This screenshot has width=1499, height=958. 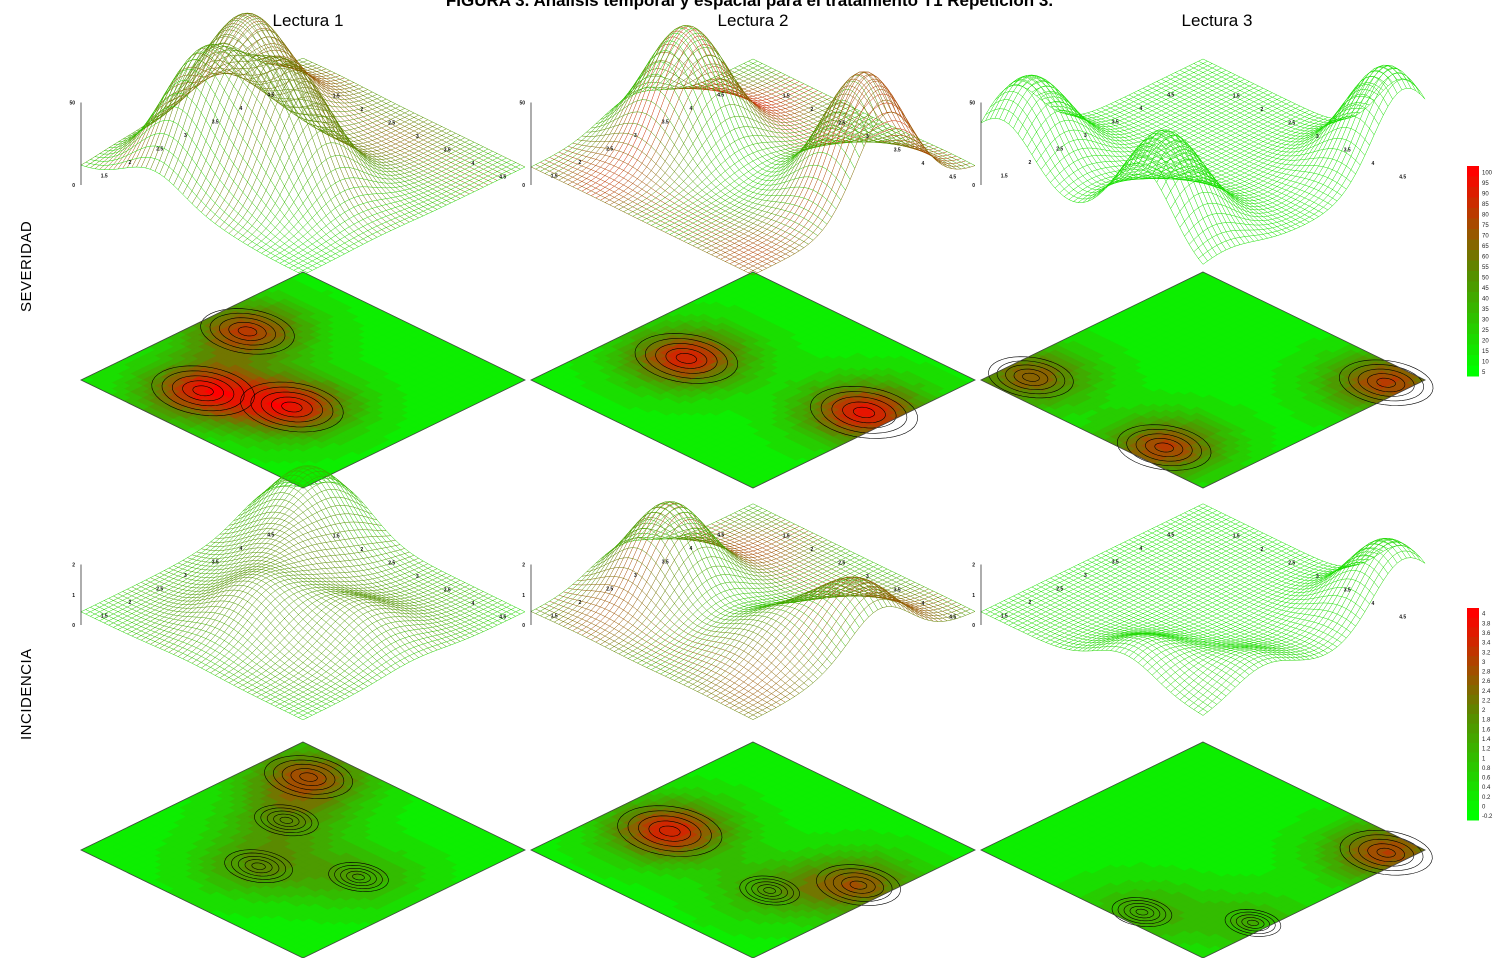 I want to click on surface-severidad-1: 0501.51.5222.52.53 33.53.5444.54.5, so click(x=297, y=144).